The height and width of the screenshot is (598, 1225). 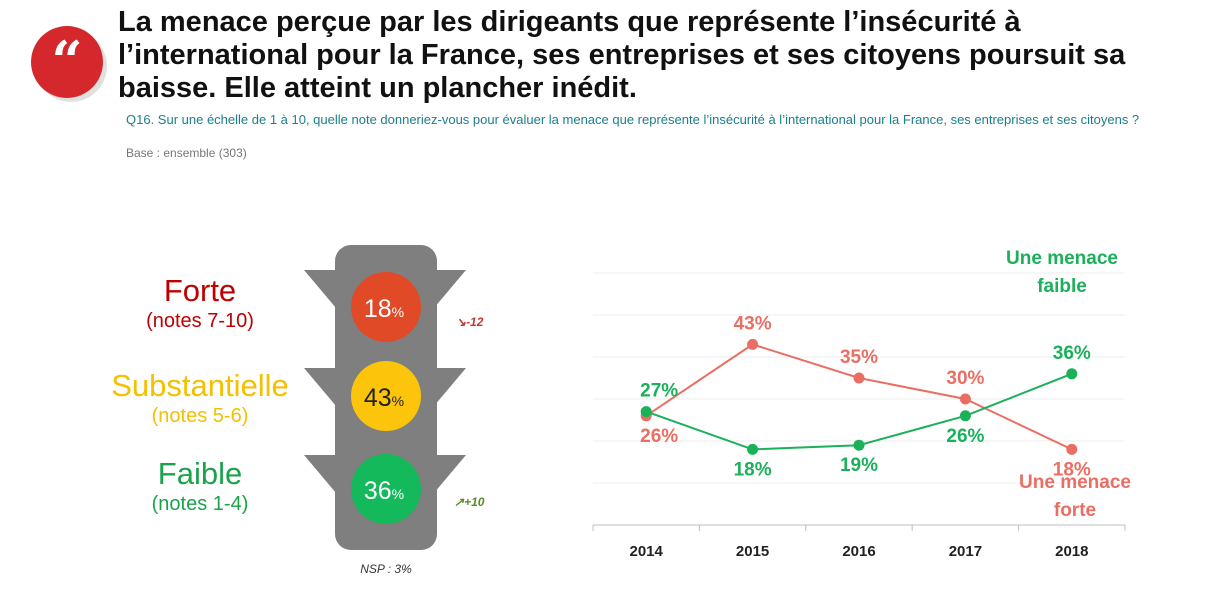 I want to click on light-faible, so click(x=386, y=489).